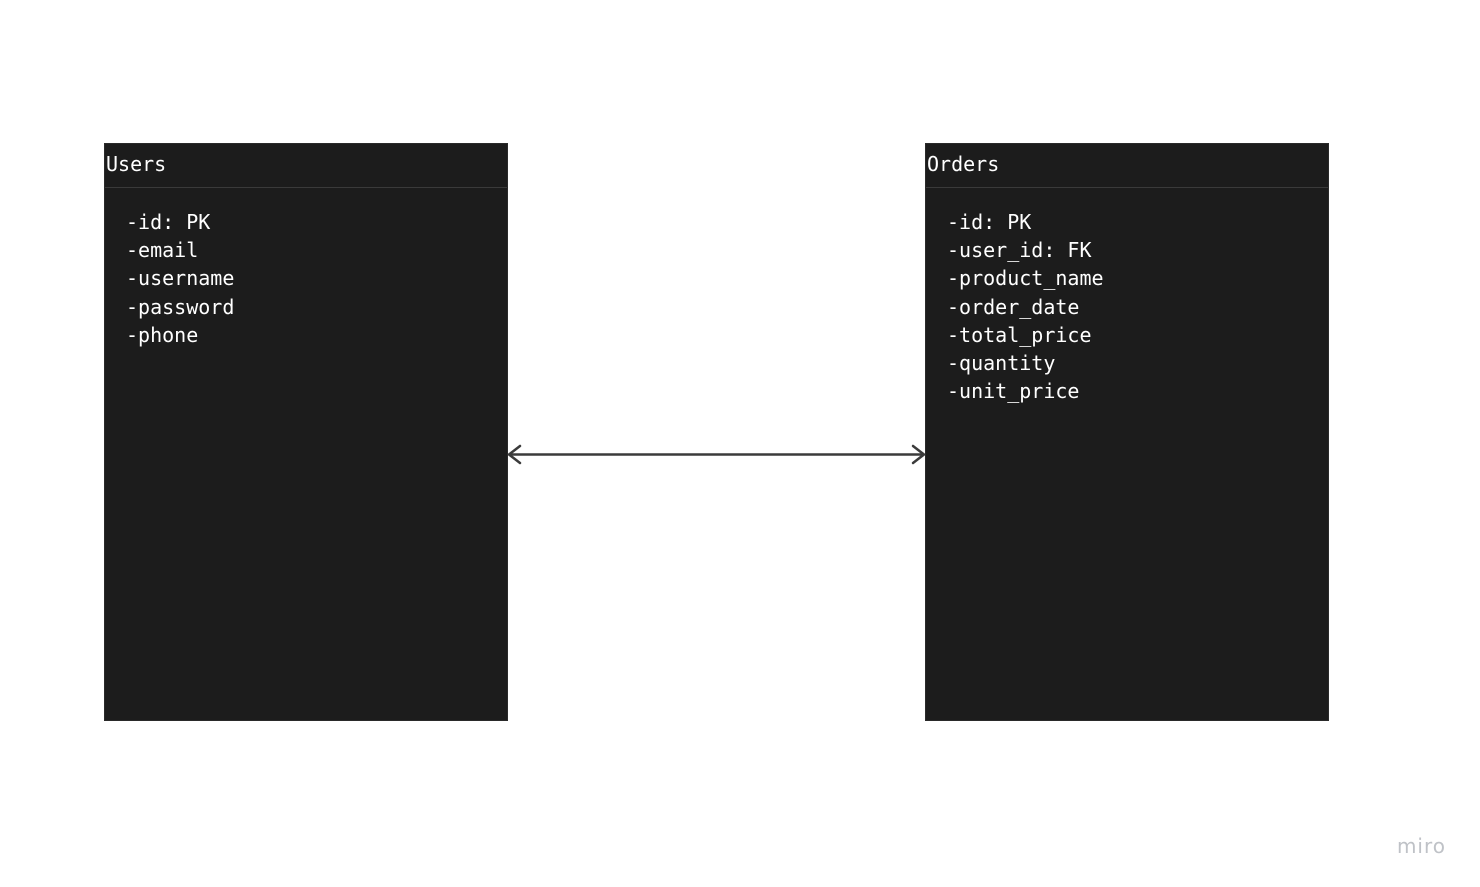 This screenshot has height=887, width=1480. I want to click on field-users-password: -password, so click(180, 306).